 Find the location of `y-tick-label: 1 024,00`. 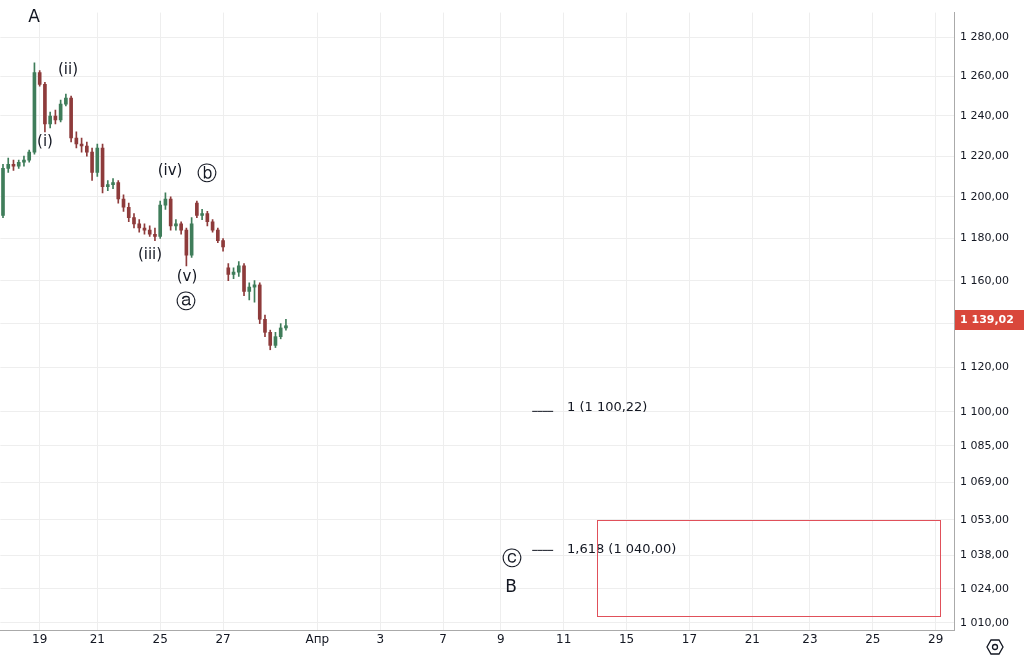

y-tick-label: 1 024,00 is located at coordinates (984, 588).